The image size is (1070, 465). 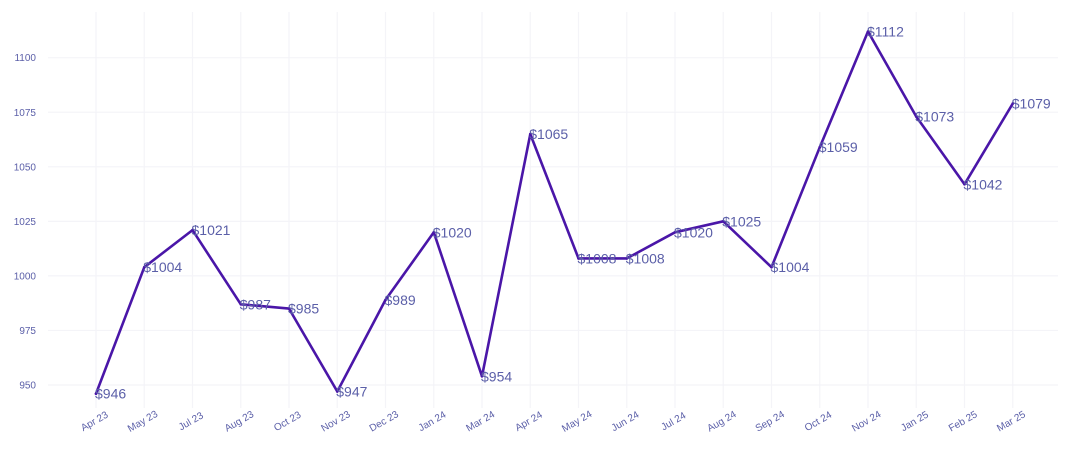 What do you see at coordinates (303, 309) in the screenshot?
I see `data-label: $985` at bounding box center [303, 309].